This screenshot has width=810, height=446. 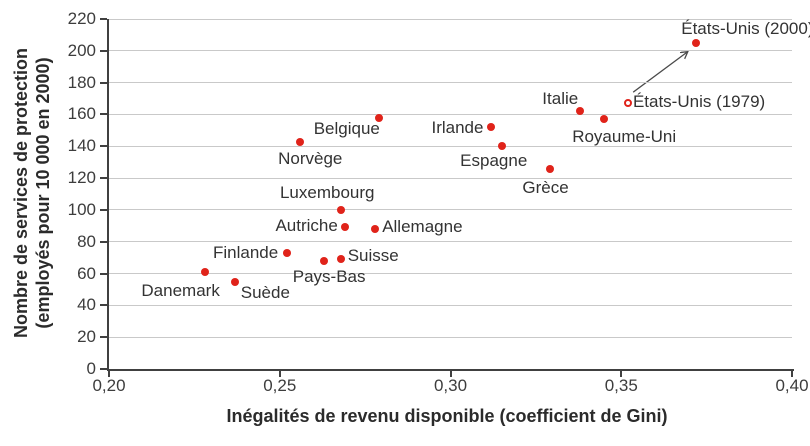 I want to click on point-label-danemark: Danemark, so click(x=180, y=290).